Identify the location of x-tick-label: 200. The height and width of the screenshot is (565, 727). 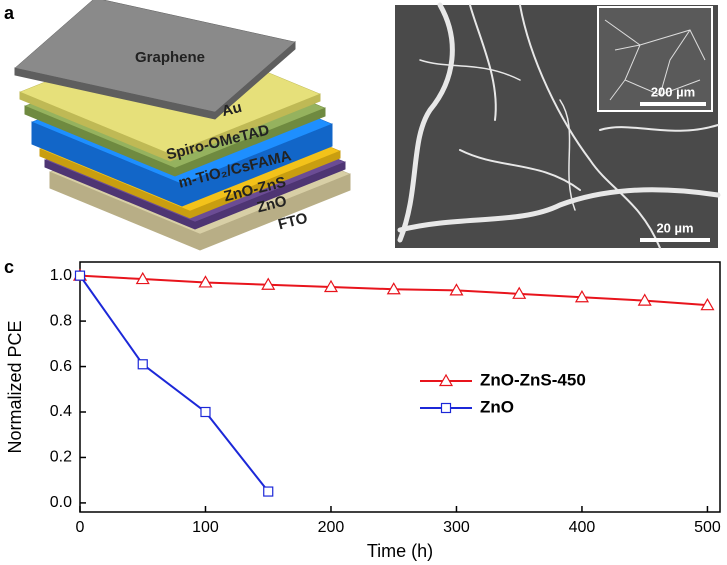
(331, 527).